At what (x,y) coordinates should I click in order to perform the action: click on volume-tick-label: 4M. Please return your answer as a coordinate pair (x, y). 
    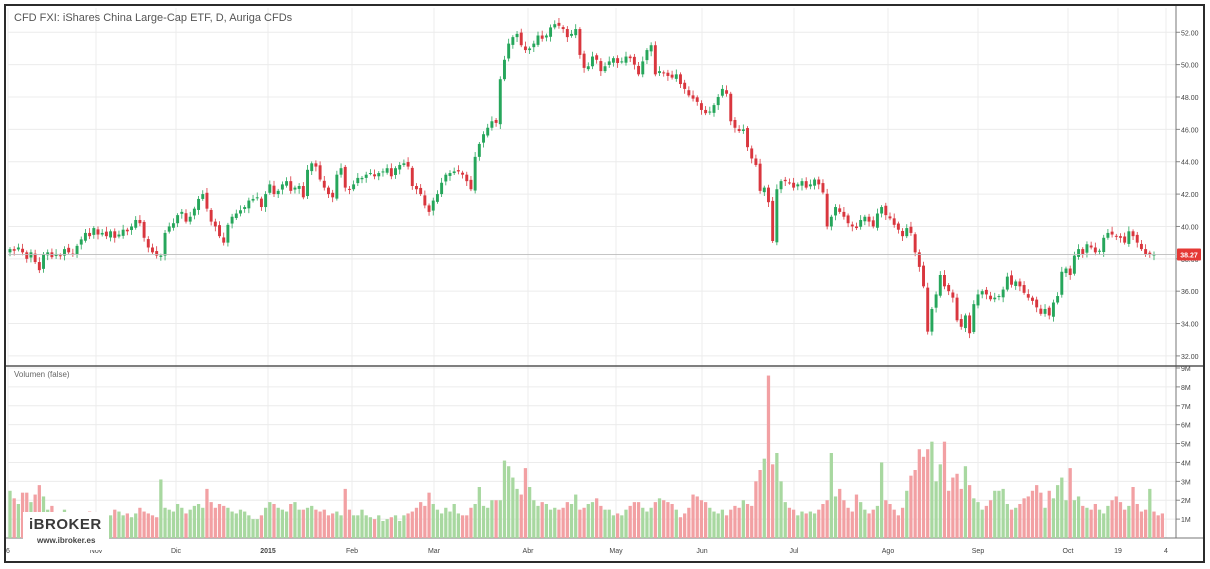
    Looking at the image, I should click on (1186, 463).